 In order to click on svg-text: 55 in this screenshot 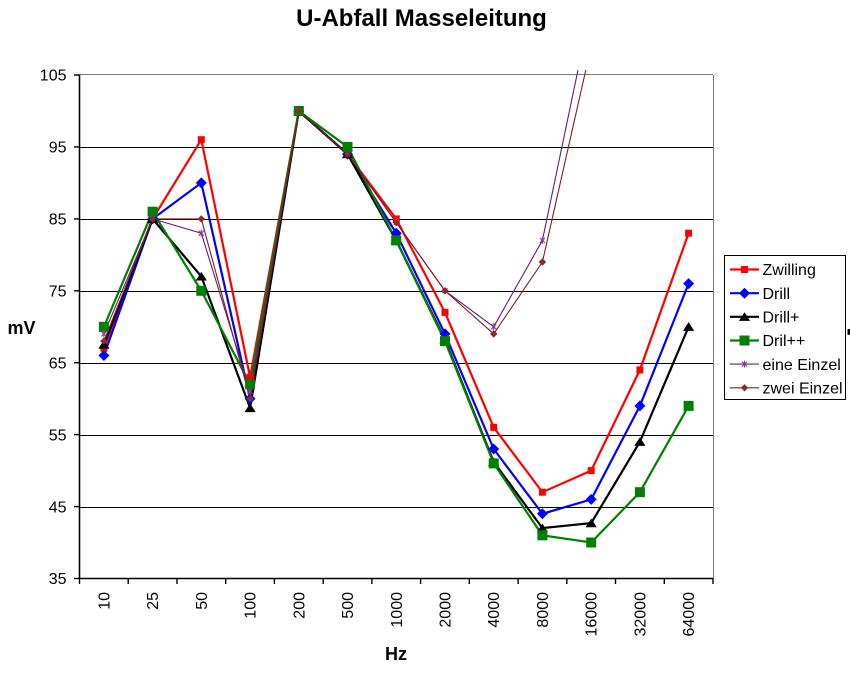, I will do `click(58, 435)`.